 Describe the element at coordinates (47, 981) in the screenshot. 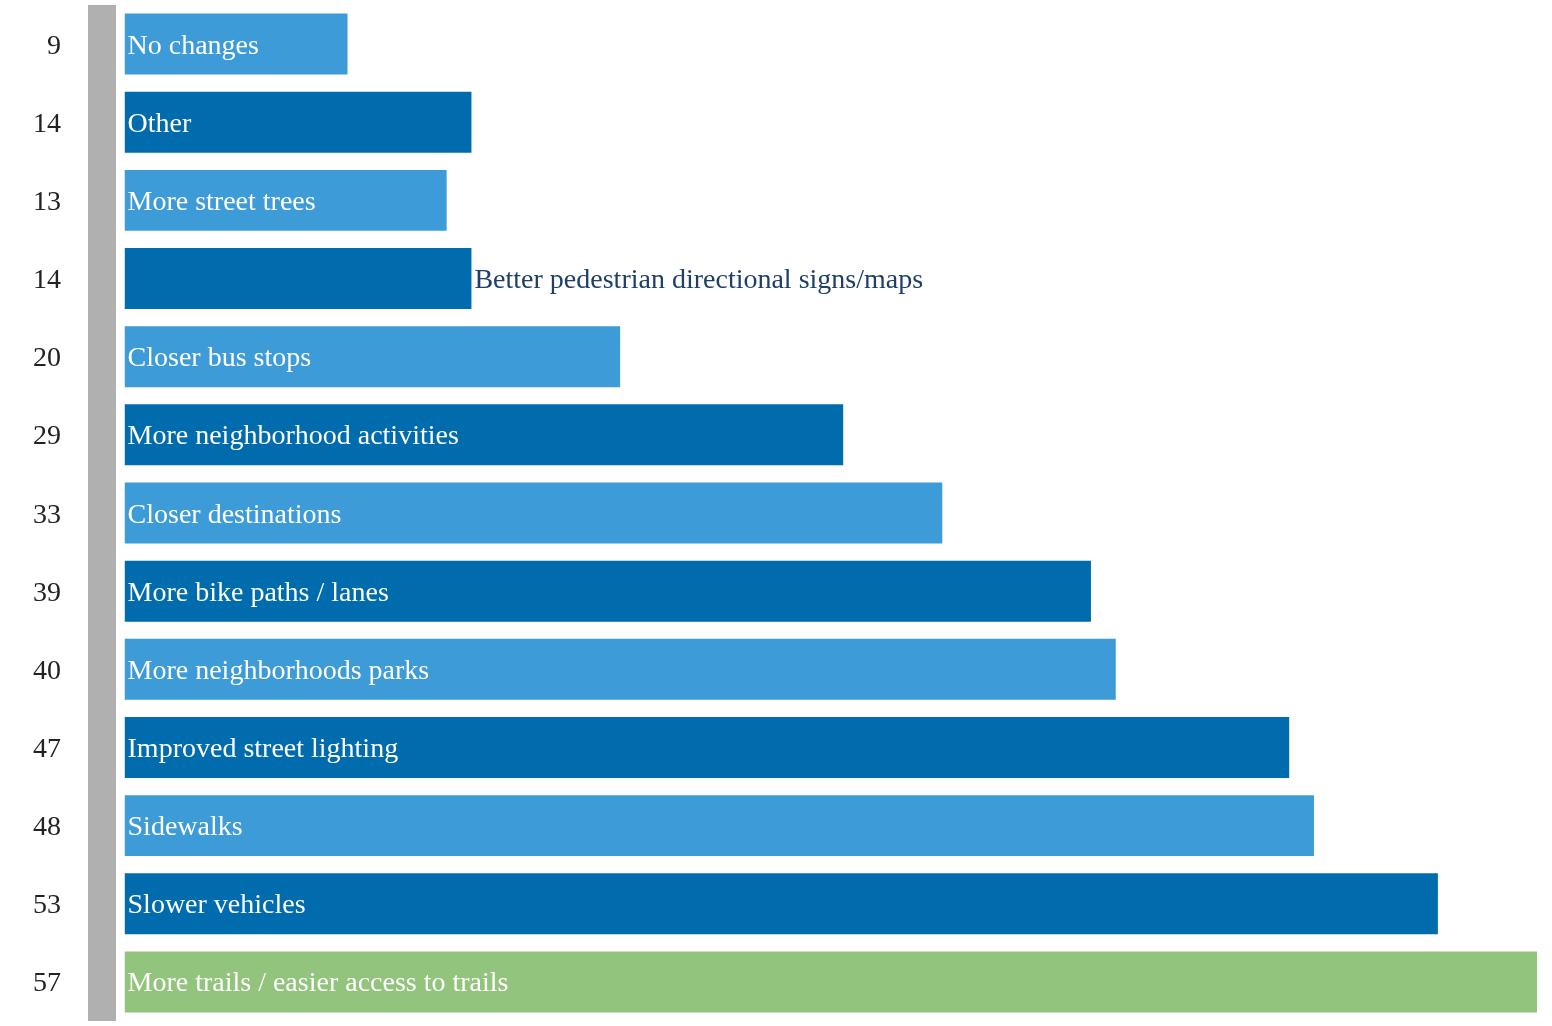

I see `data-label: 57` at that location.